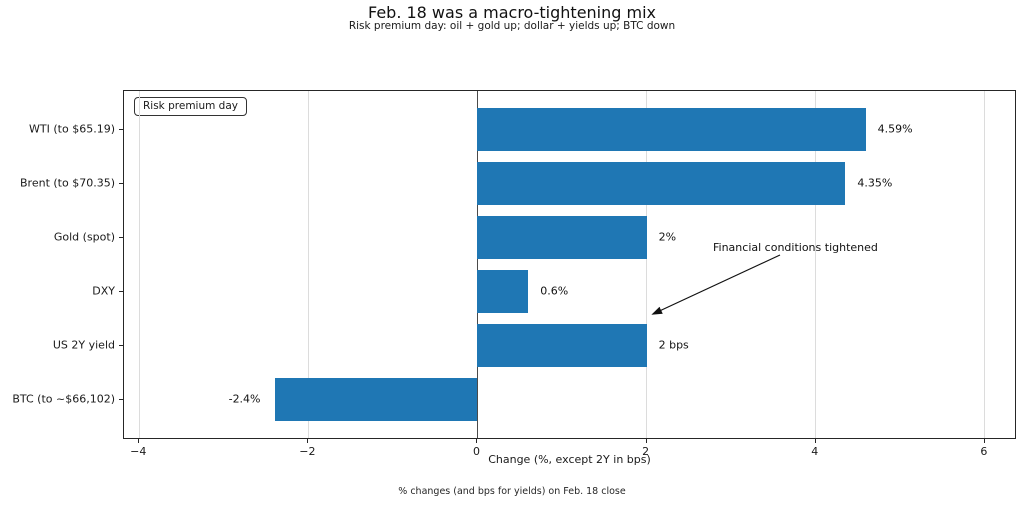 The width and height of the screenshot is (1024, 505). What do you see at coordinates (244, 398) in the screenshot?
I see `bar-value-label: -2.4%` at bounding box center [244, 398].